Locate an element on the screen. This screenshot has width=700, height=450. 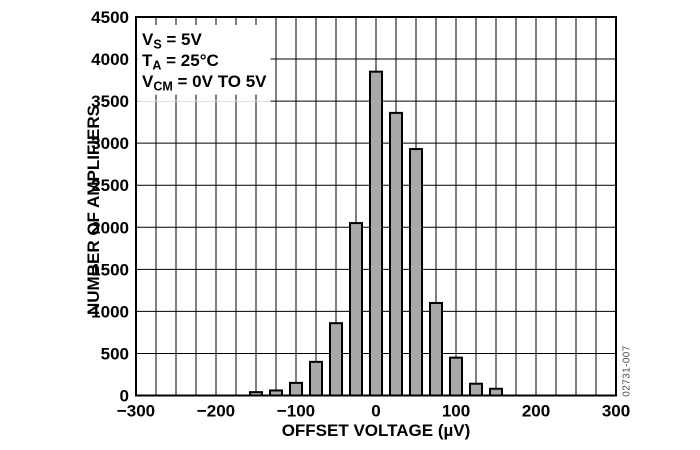
annotation-value: = 25°C is located at coordinates (190, 60).